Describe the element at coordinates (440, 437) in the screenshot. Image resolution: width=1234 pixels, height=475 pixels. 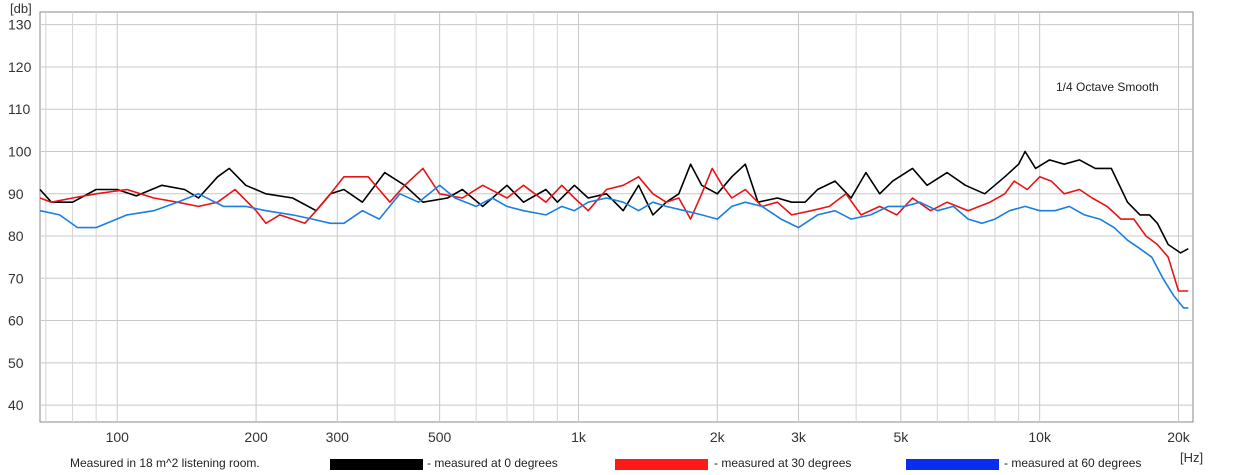
I see `x-tick-label: 500` at that location.